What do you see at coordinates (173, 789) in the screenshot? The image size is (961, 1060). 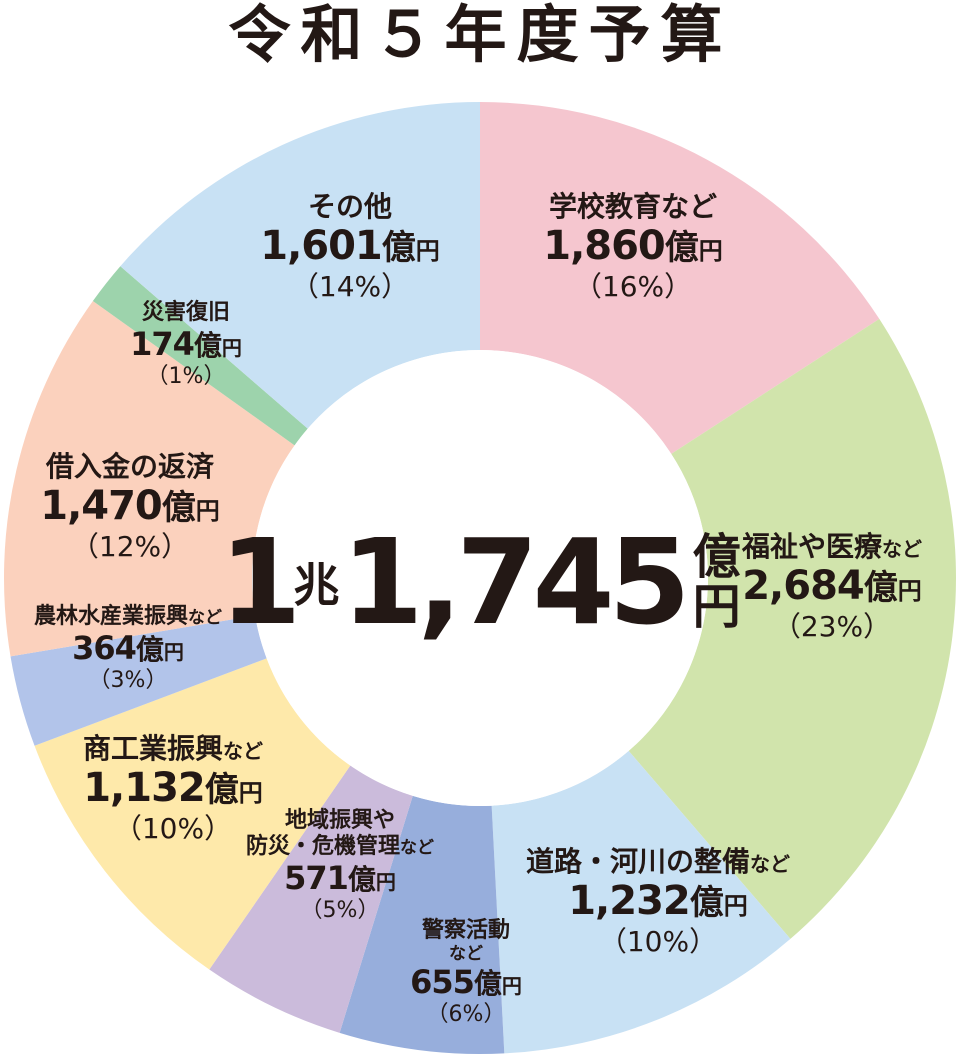 I see `label-commerce-industry: 商工業振興など 1,132億円 （10%）` at bounding box center [173, 789].